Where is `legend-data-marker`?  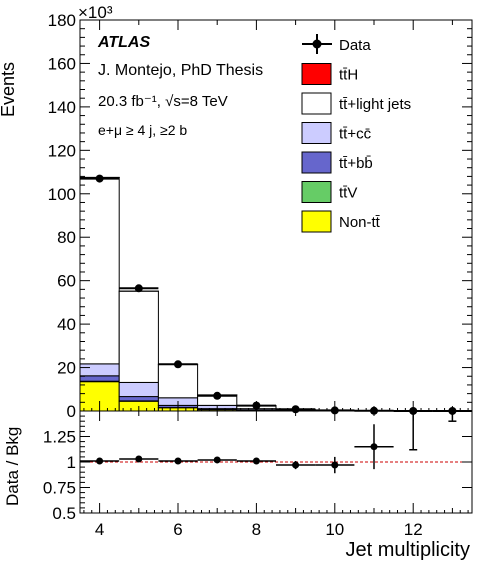
legend-data-marker is located at coordinates (317, 44).